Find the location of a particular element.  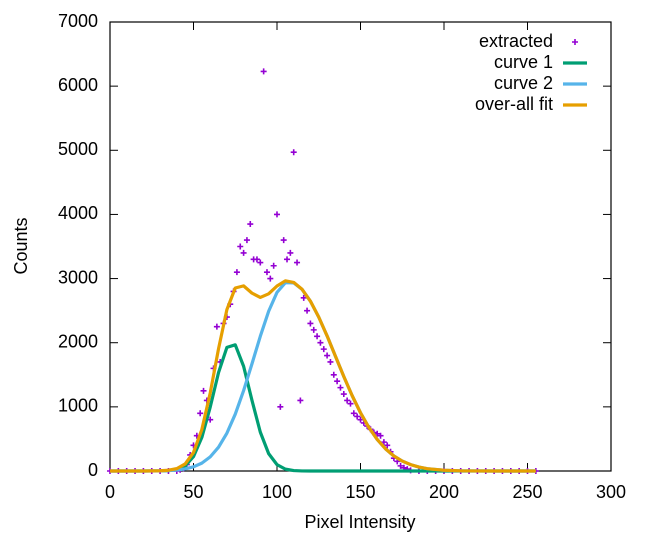

x-tick-label: 200 is located at coordinates (444, 492).